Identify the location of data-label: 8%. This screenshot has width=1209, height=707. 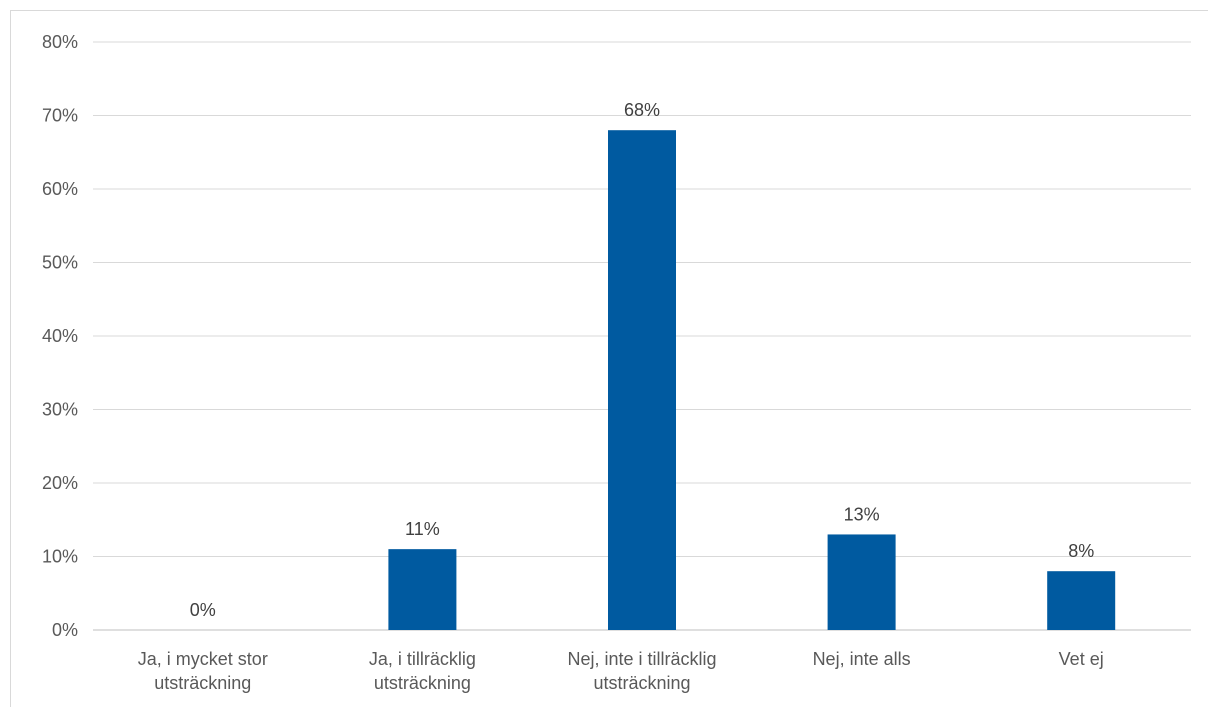
(1081, 551).